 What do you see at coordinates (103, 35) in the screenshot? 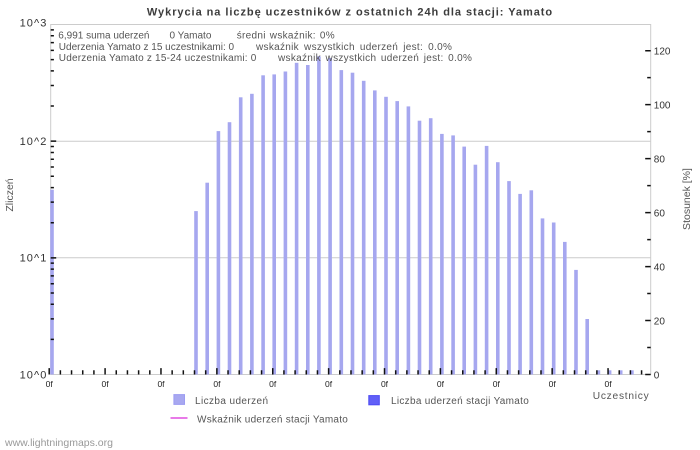
I see `svg-text: 6,991 suma uderzeń` at bounding box center [103, 35].